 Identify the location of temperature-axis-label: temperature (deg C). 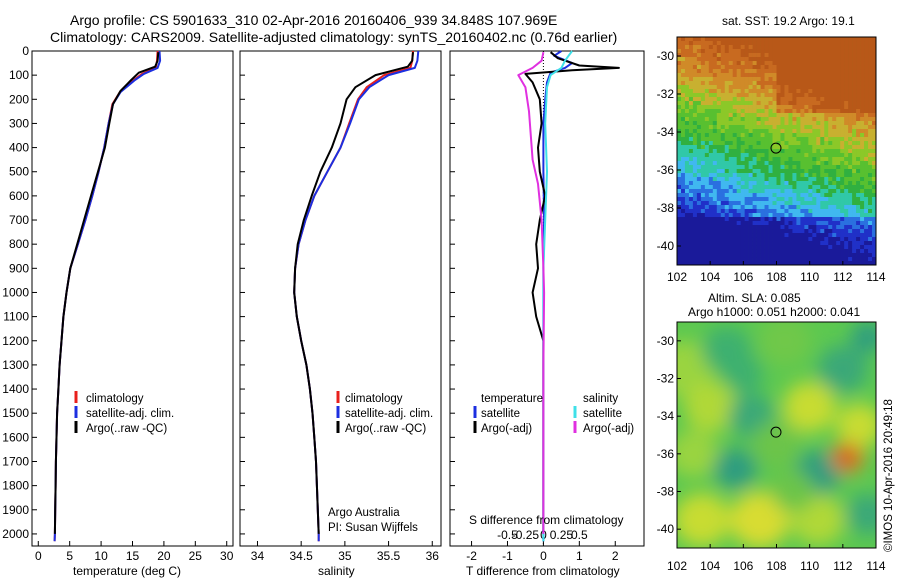
(127, 571).